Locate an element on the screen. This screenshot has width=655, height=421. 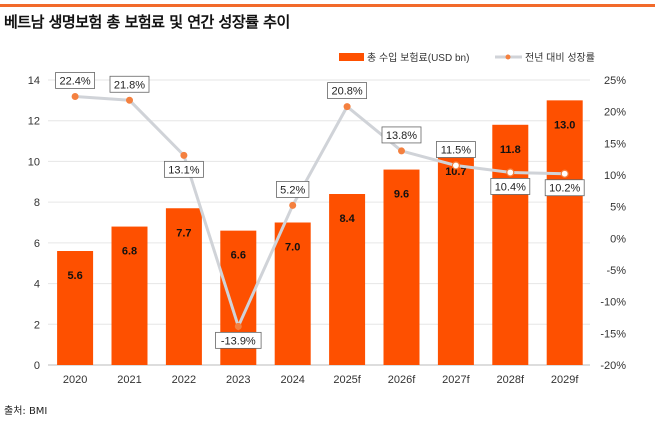
line-data-label: -13.9% is located at coordinates (238, 341).